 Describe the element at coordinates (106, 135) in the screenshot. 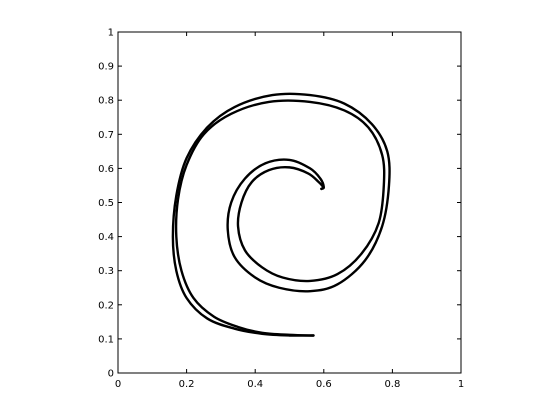

I see `y-tick-label: 0.7` at that location.